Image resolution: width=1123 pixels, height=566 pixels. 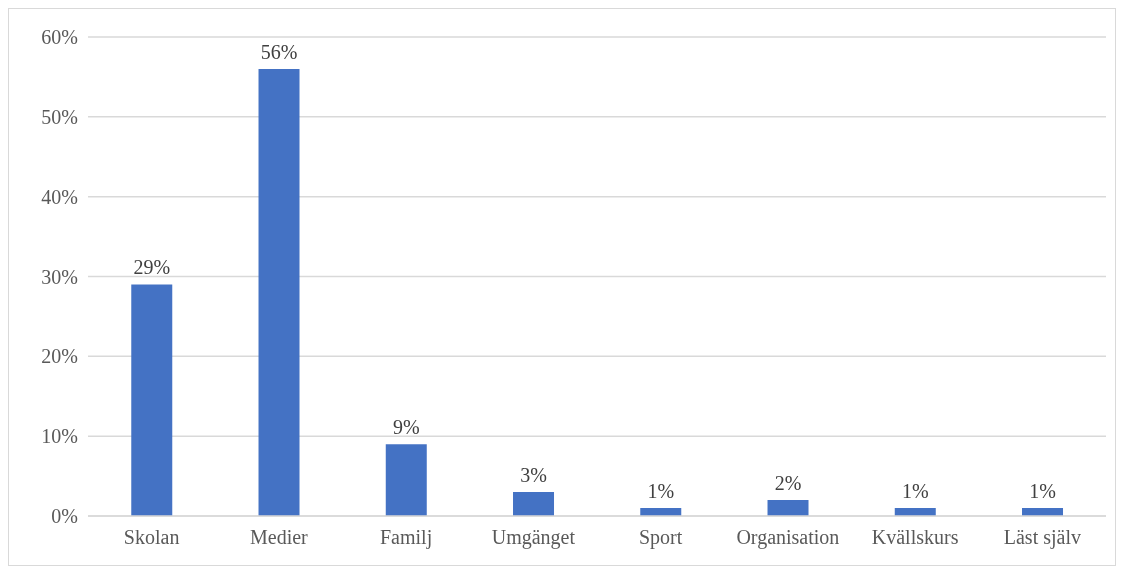 What do you see at coordinates (152, 267) in the screenshot?
I see `data-label: 29%` at bounding box center [152, 267].